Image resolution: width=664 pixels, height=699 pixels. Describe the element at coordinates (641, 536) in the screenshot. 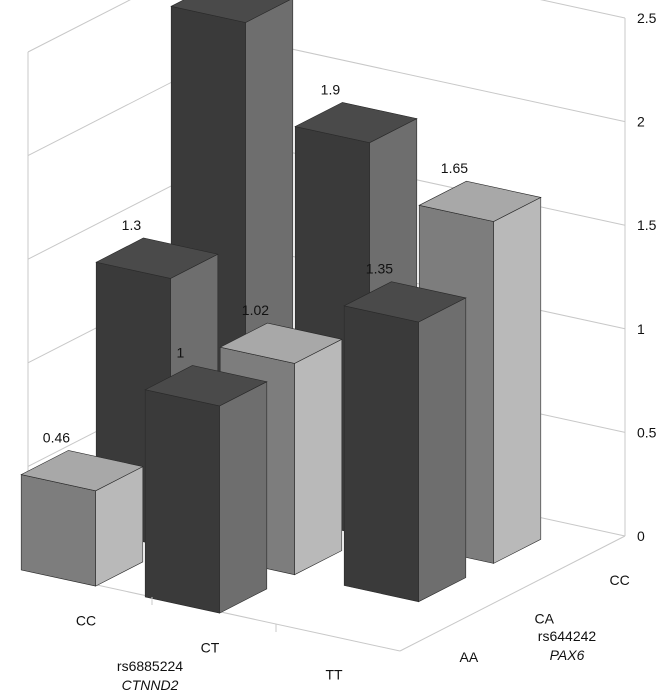

I see `z-tick-label: 0` at that location.